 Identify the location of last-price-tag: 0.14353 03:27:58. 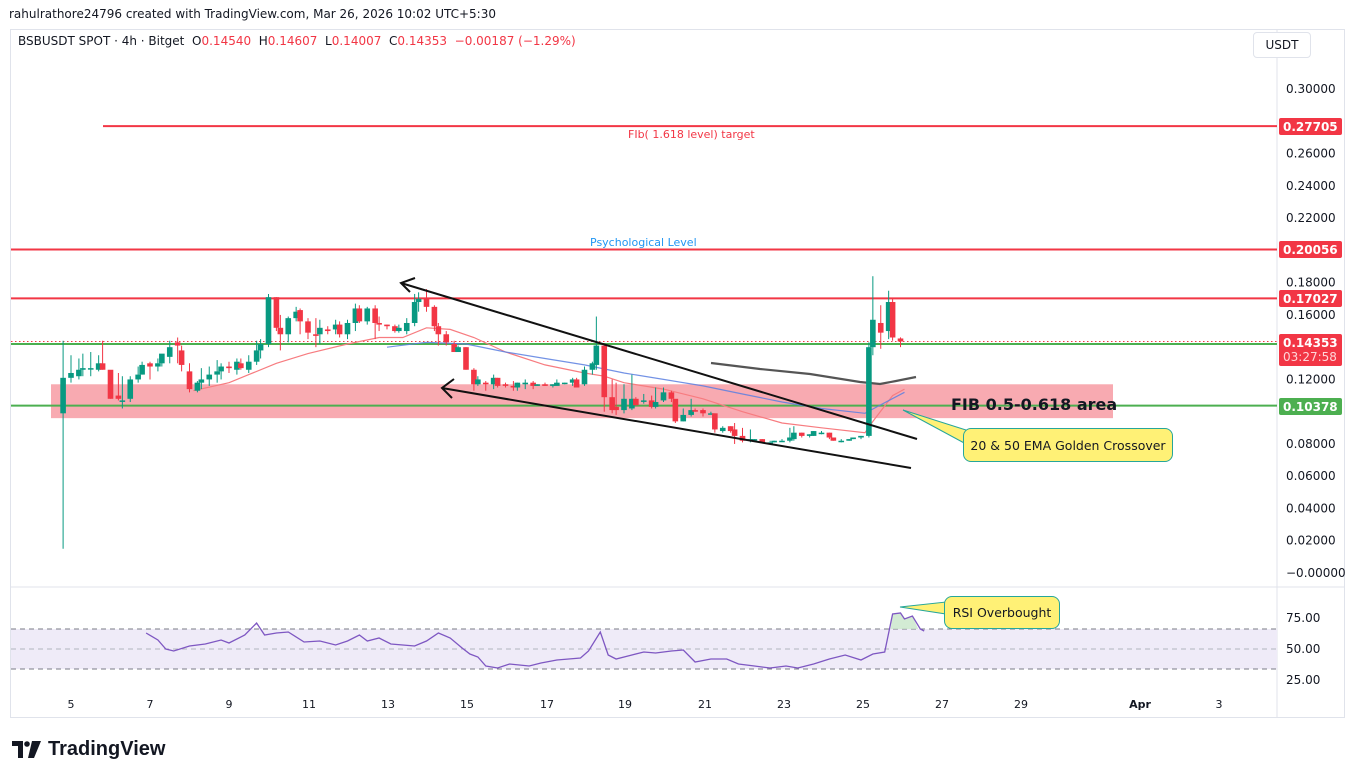
(1310, 350).